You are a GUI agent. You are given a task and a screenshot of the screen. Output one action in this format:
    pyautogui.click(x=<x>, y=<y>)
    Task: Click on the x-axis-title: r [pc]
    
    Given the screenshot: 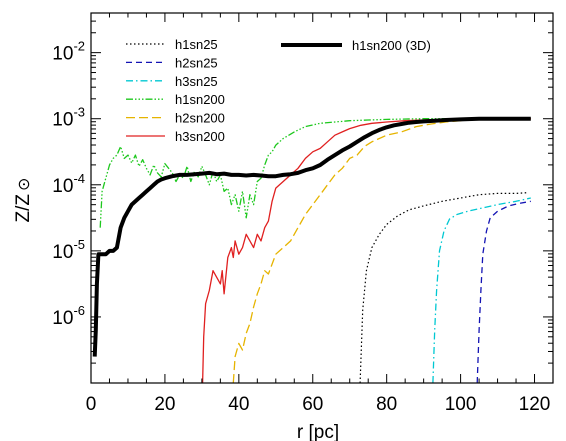 What is the action you would take?
    pyautogui.click(x=318, y=431)
    